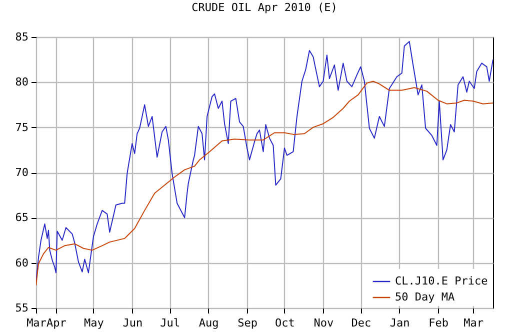  Describe the element at coordinates (21, 172) in the screenshot. I see `y-tick-label: 70` at that location.